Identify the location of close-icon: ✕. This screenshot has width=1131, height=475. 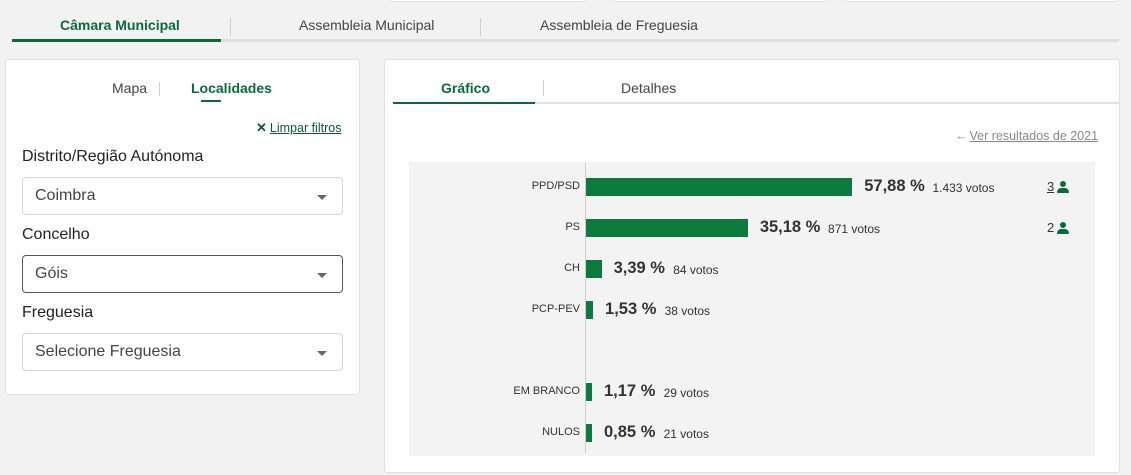
(261, 127).